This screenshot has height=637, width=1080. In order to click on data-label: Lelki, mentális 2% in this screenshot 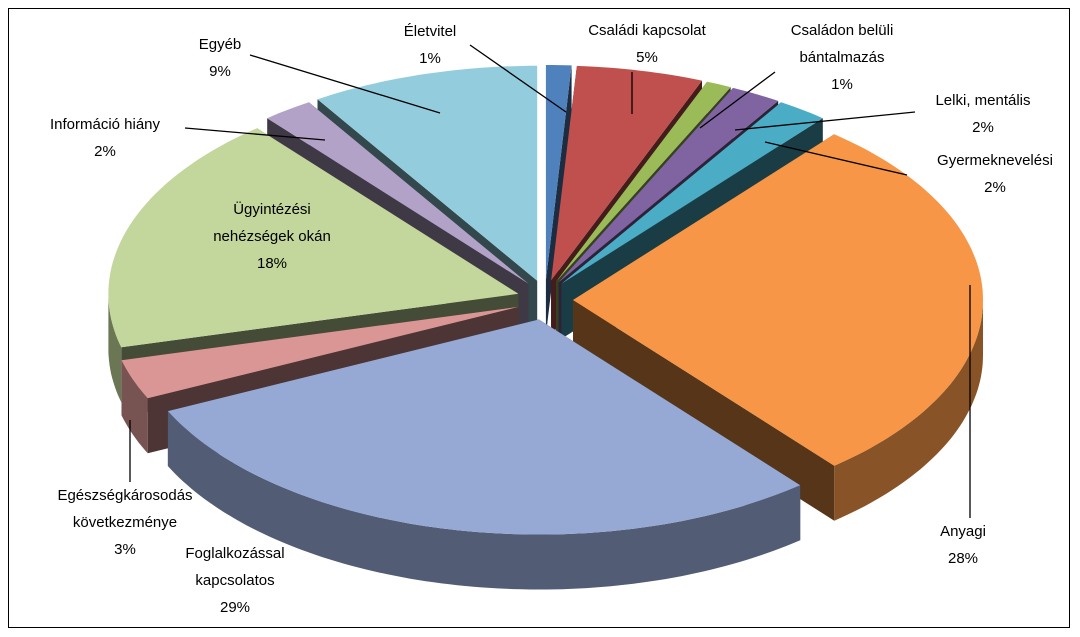, I will do `click(983, 114)`.